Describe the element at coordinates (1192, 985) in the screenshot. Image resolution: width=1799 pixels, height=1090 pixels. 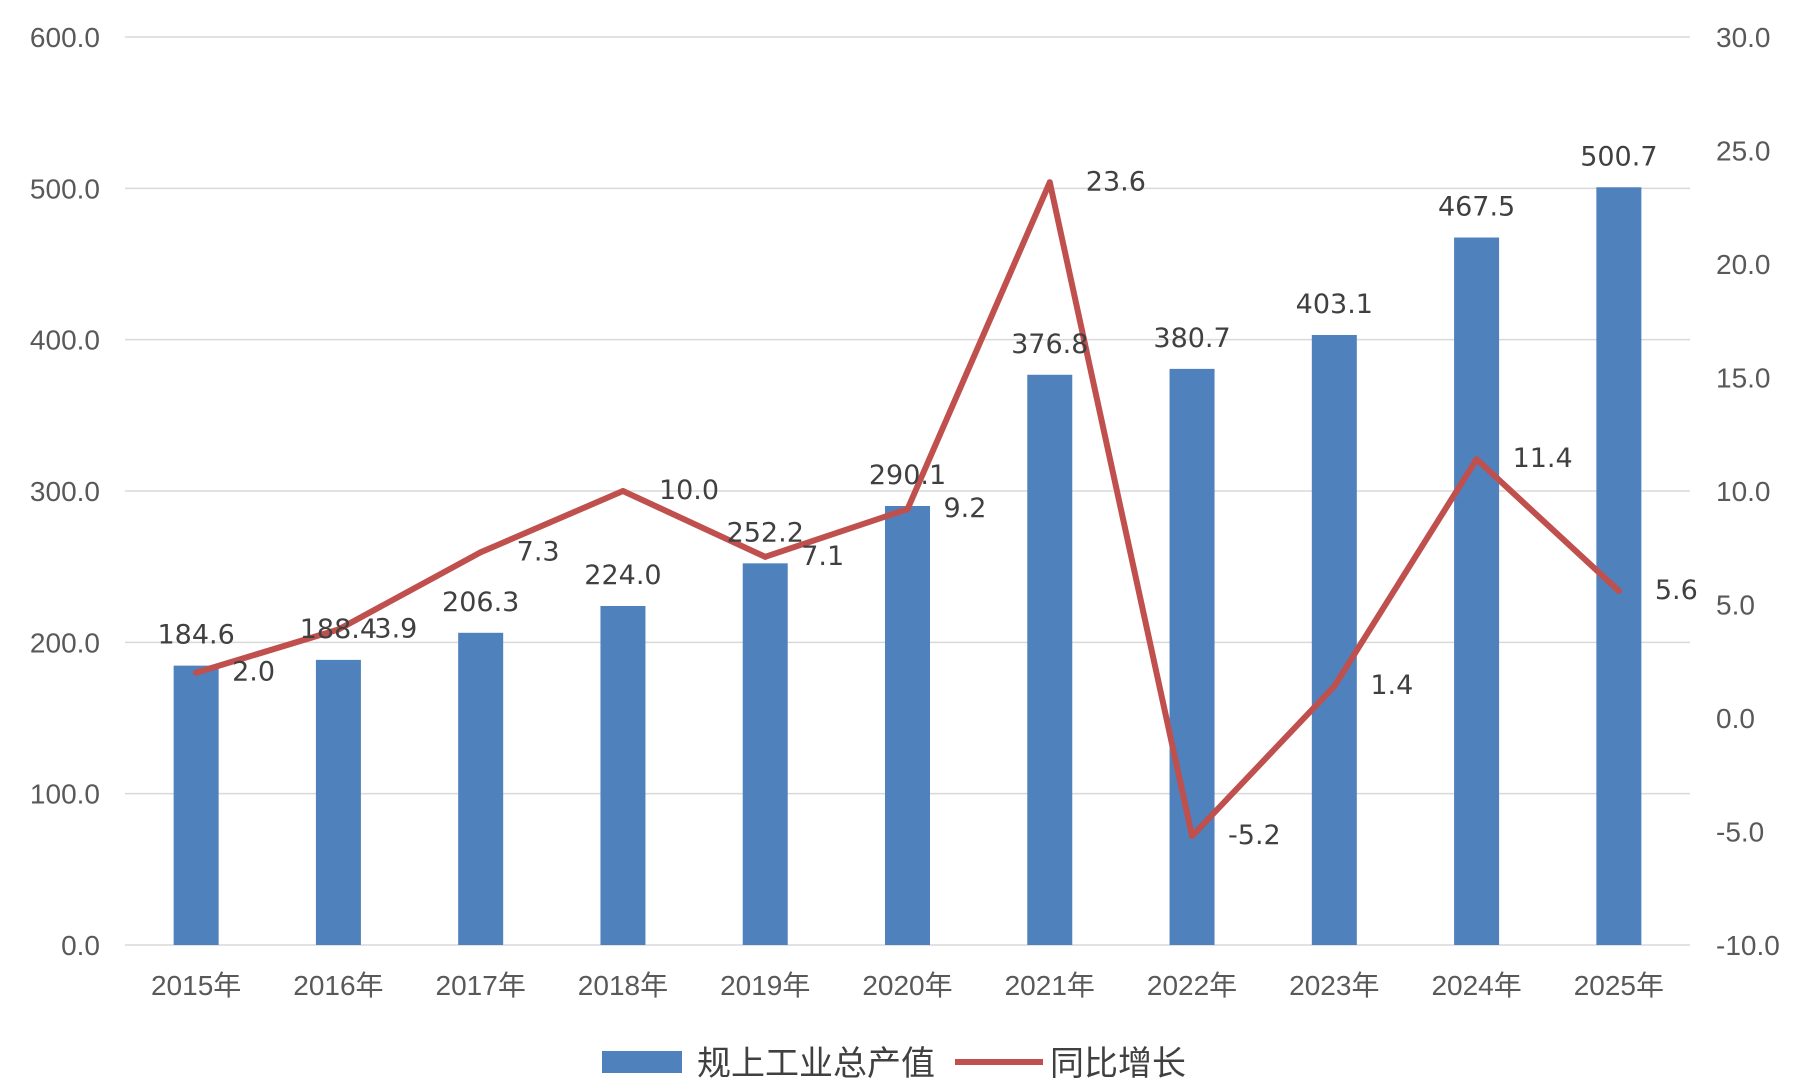
I see `x-axis-tick-label: 2022年` at that location.